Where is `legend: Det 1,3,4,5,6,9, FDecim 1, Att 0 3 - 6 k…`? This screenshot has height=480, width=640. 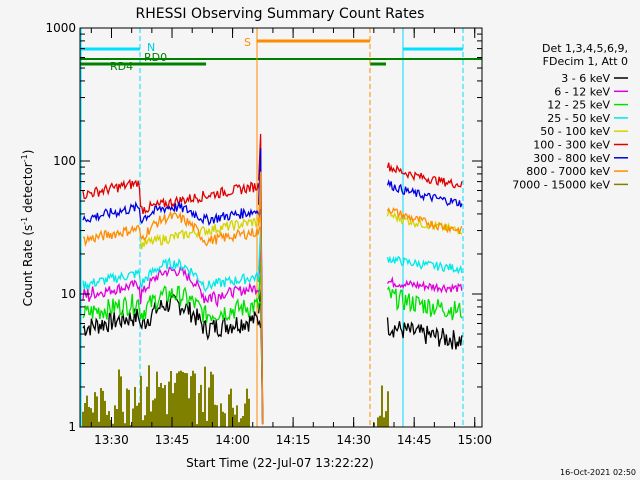
legend: Det 1,3,4,5,6,9, FDecim 1, Att 0 3 - 6 k… is located at coordinates (570, 116).